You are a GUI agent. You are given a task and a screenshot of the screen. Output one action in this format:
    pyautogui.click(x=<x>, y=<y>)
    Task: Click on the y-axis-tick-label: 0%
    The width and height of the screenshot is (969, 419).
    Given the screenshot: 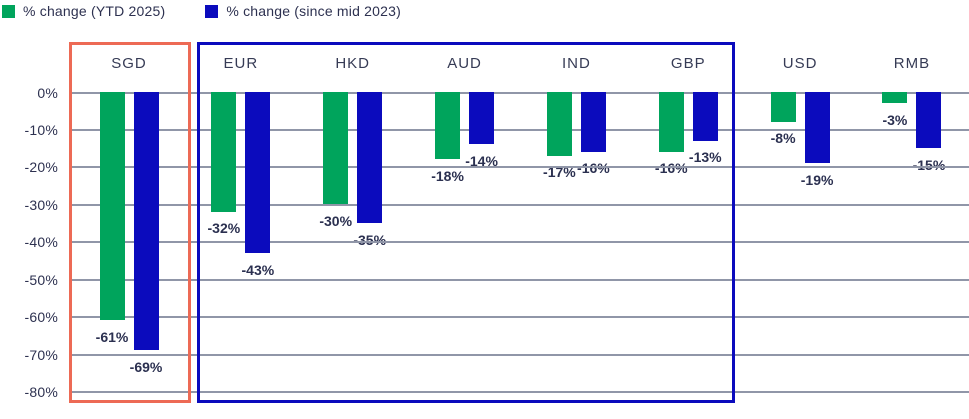 What is the action you would take?
    pyautogui.click(x=47, y=92)
    